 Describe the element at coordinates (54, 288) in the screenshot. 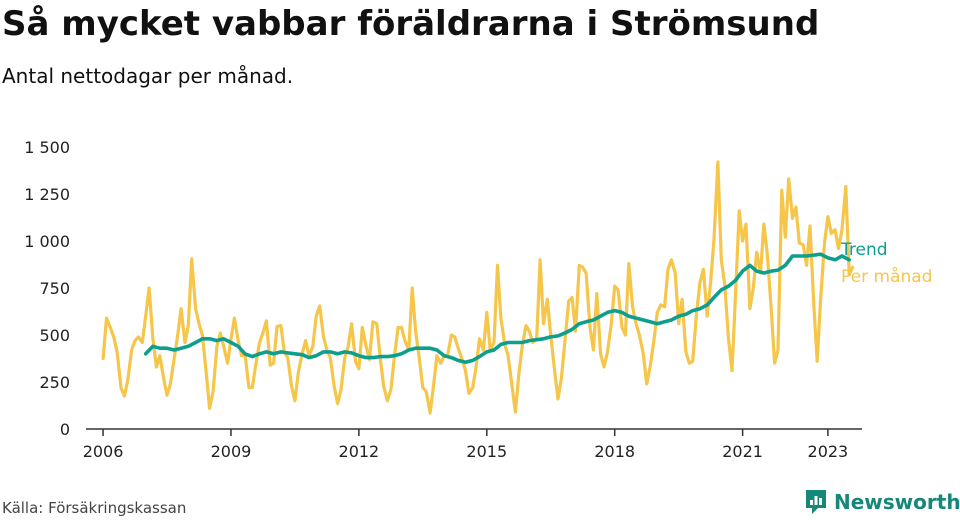

I see `y-tick-label: 750` at that location.